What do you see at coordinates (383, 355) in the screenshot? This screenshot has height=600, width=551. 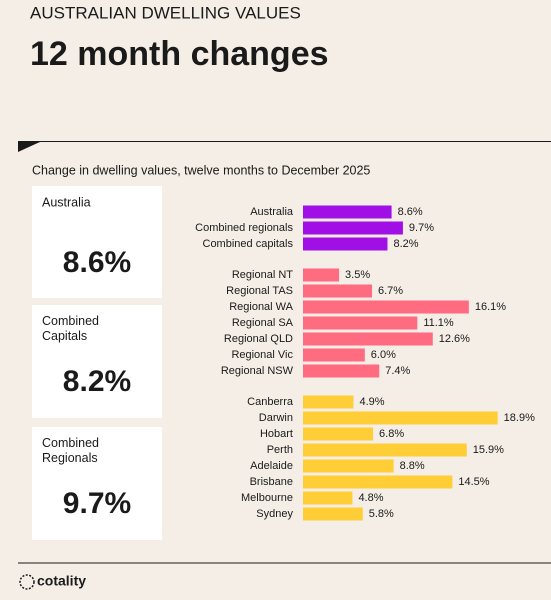 I see `value-label: 6.0%` at bounding box center [383, 355].